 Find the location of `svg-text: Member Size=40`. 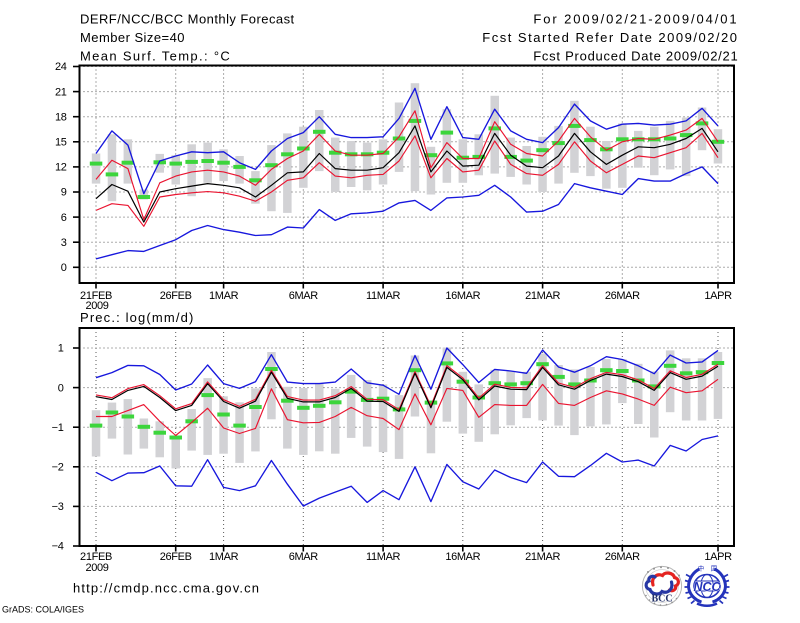

svg-text: Member Size=40 is located at coordinates (132, 37).